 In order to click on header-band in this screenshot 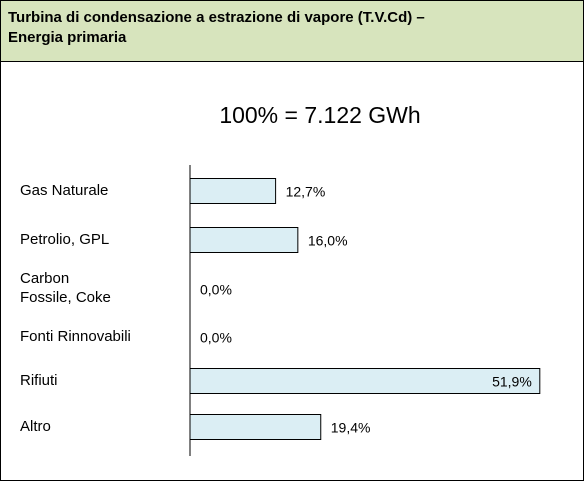, I will do `click(292, 31)`.